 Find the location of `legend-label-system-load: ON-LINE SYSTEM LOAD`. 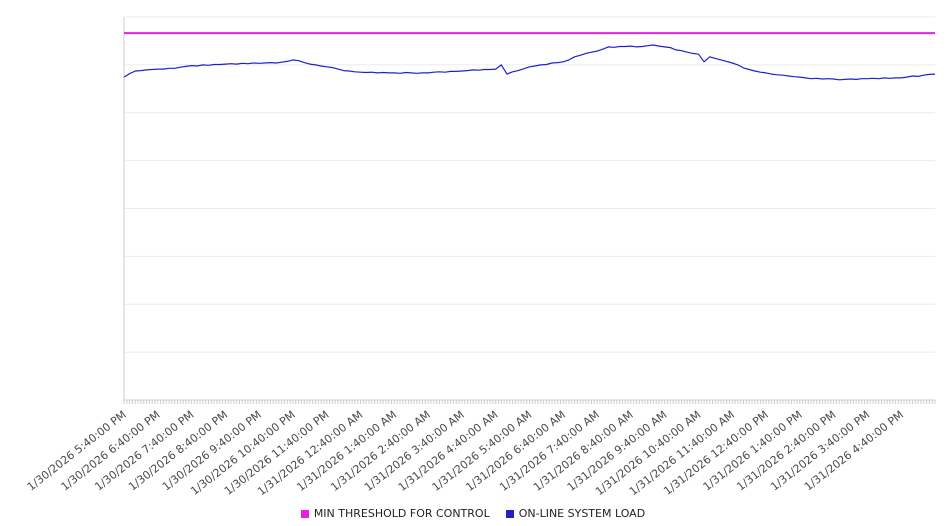

legend-label-system-load: ON-LINE SYSTEM LOAD is located at coordinates (582, 513).